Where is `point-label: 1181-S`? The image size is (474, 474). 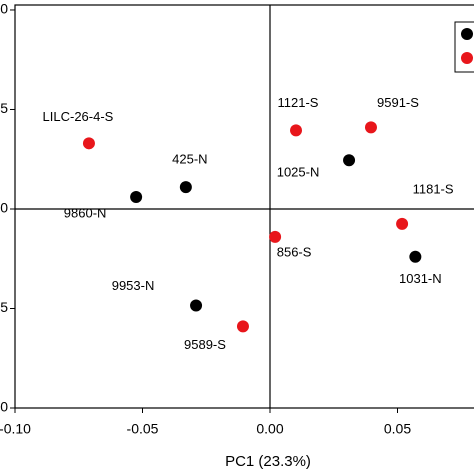
point-label: 1181-S is located at coordinates (433, 188).